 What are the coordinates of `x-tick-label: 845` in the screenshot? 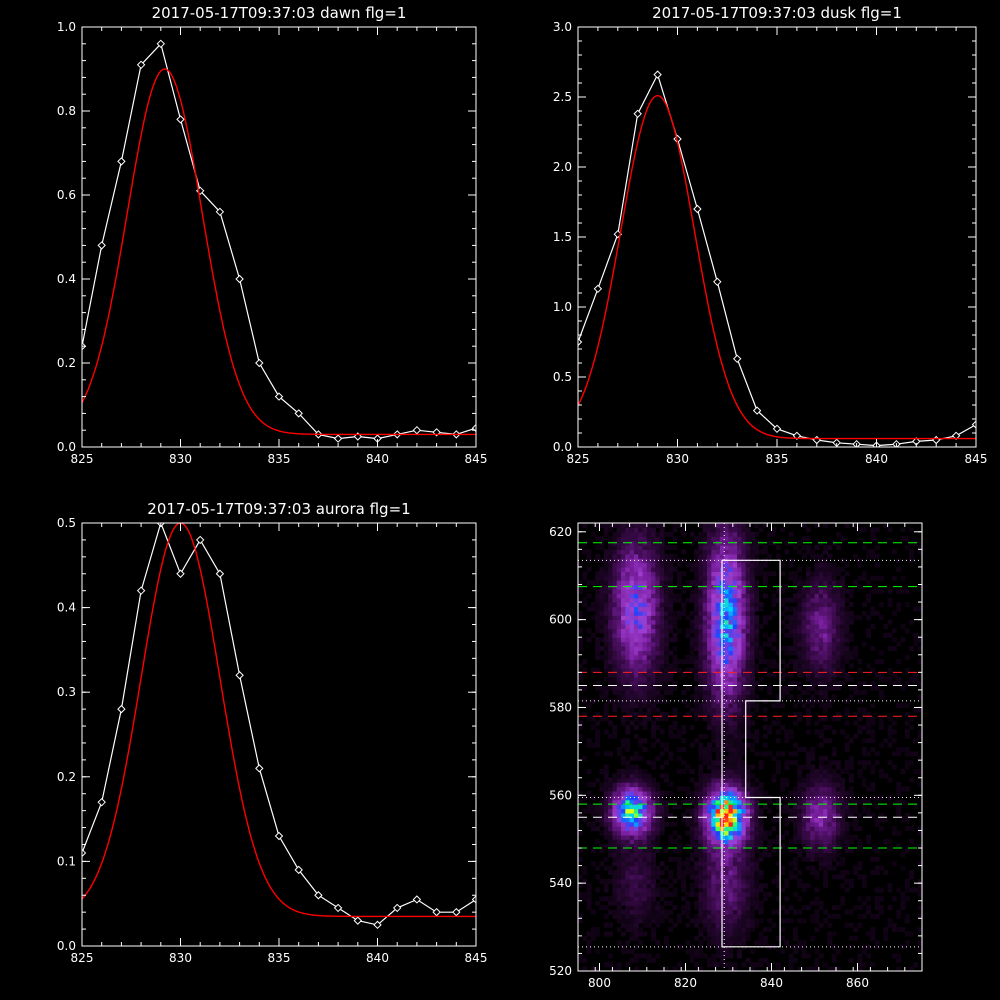 It's located at (976, 459).